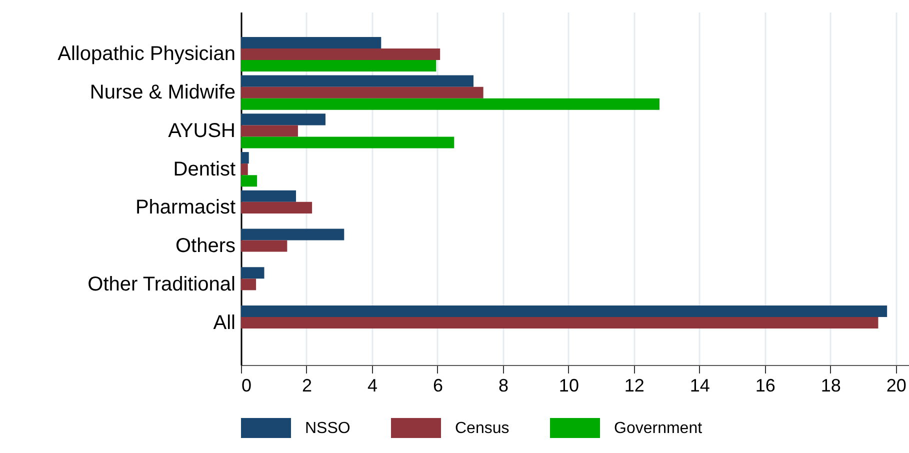 This screenshot has width=909, height=453. What do you see at coordinates (482, 428) in the screenshot?
I see `legend-label: Census` at bounding box center [482, 428].